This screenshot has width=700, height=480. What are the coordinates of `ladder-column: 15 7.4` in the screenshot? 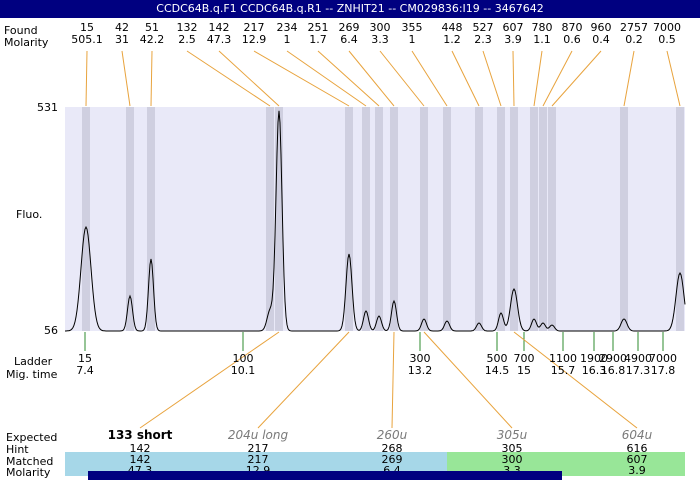 It's located at (85, 365).